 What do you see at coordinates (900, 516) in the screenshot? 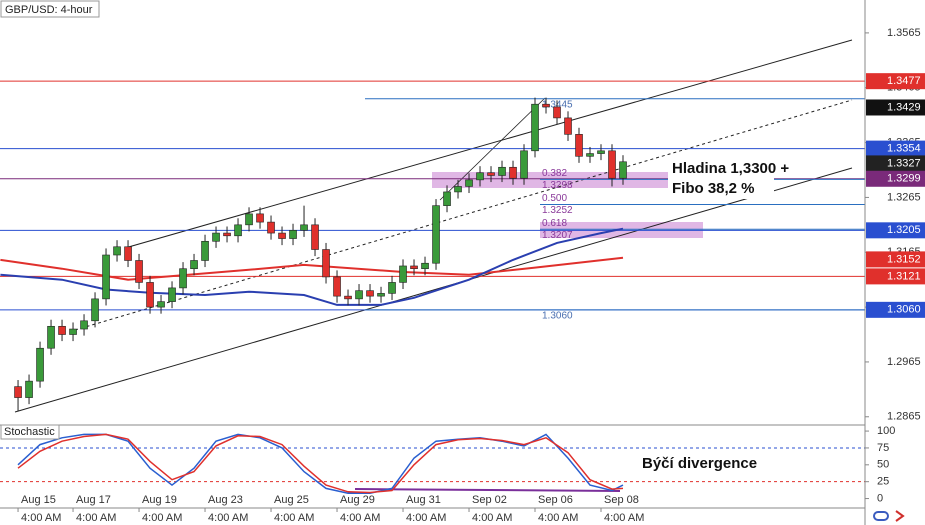
I see `arrow-icon` at bounding box center [900, 516].